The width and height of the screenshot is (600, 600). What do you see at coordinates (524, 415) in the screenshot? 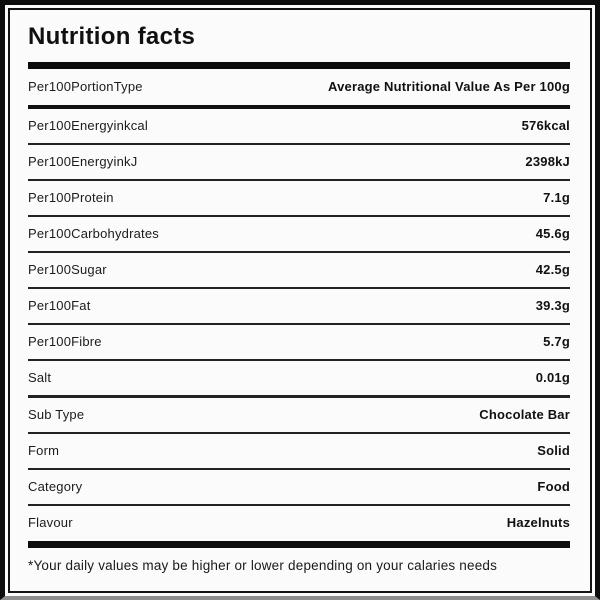
I see `row-value: Chocolate Bar` at bounding box center [524, 415].